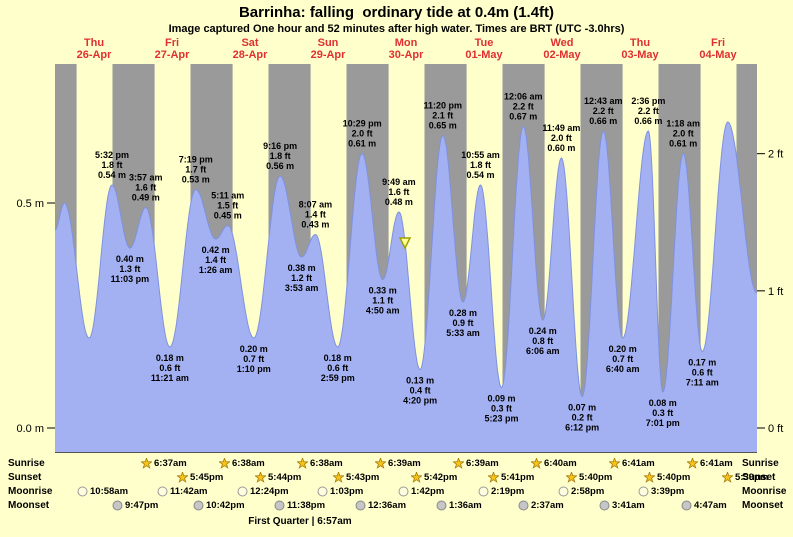 The image size is (793, 537). What do you see at coordinates (95, 55) in the screenshot?
I see `day-date-label: 26-Apr` at bounding box center [95, 55].